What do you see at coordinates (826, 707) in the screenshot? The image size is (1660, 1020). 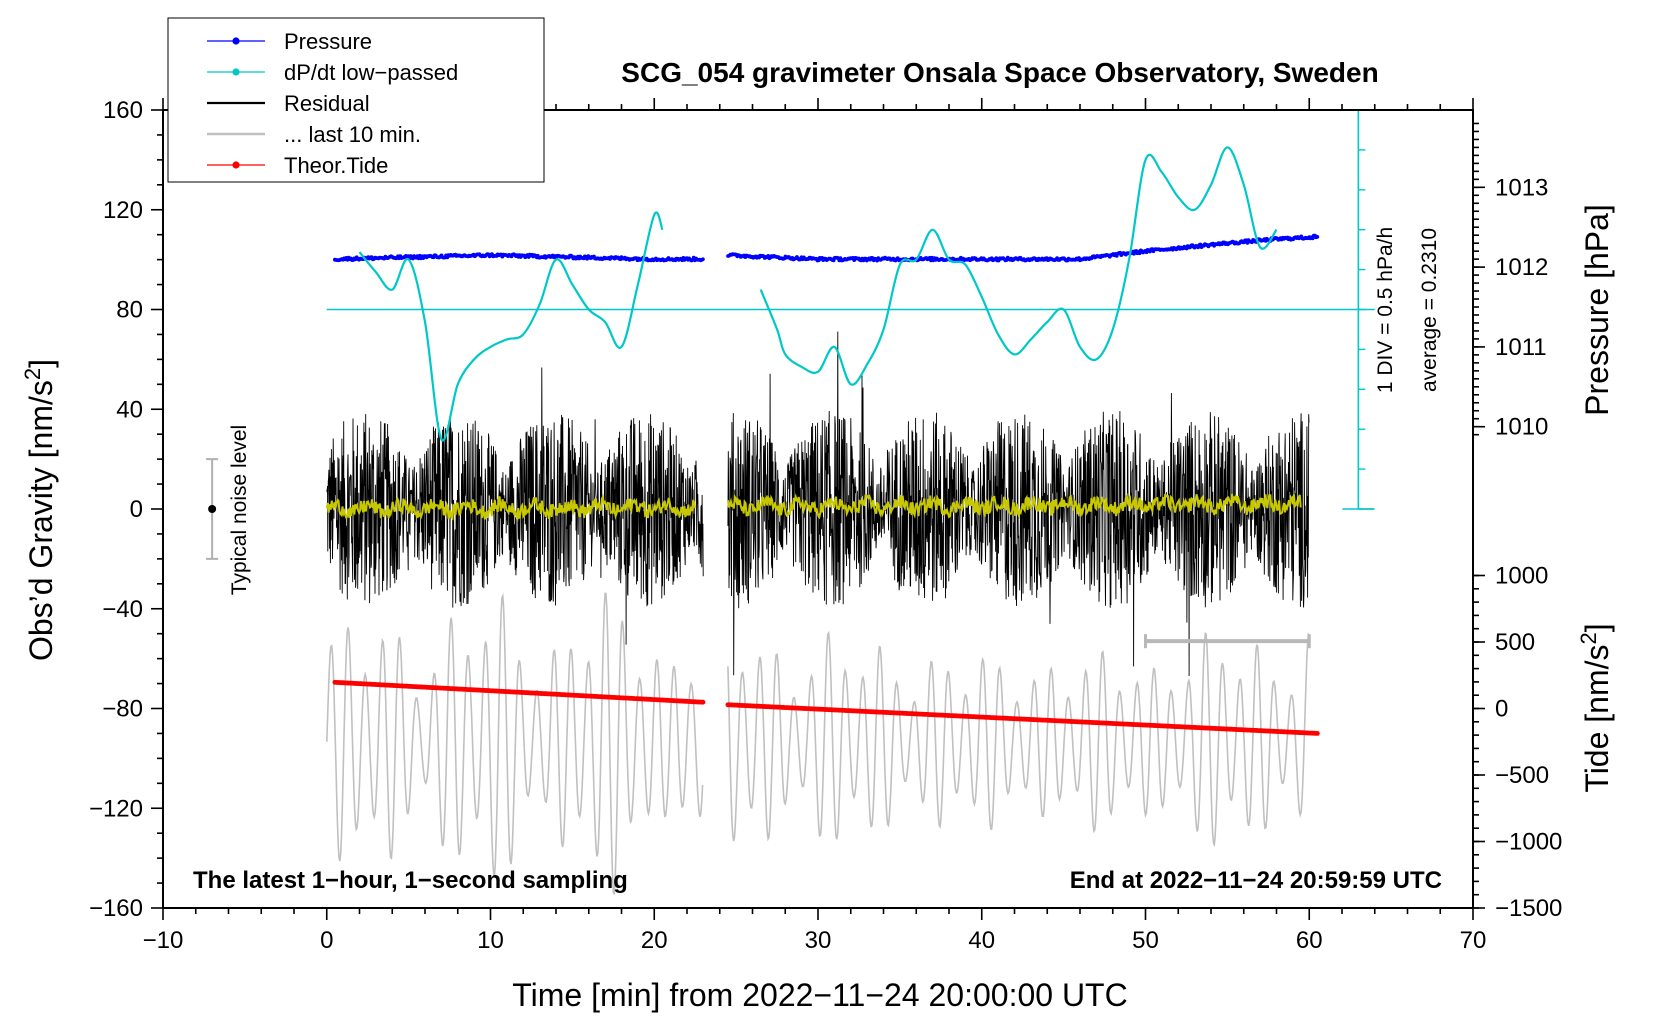 I see `theor-tide-series` at bounding box center [826, 707].